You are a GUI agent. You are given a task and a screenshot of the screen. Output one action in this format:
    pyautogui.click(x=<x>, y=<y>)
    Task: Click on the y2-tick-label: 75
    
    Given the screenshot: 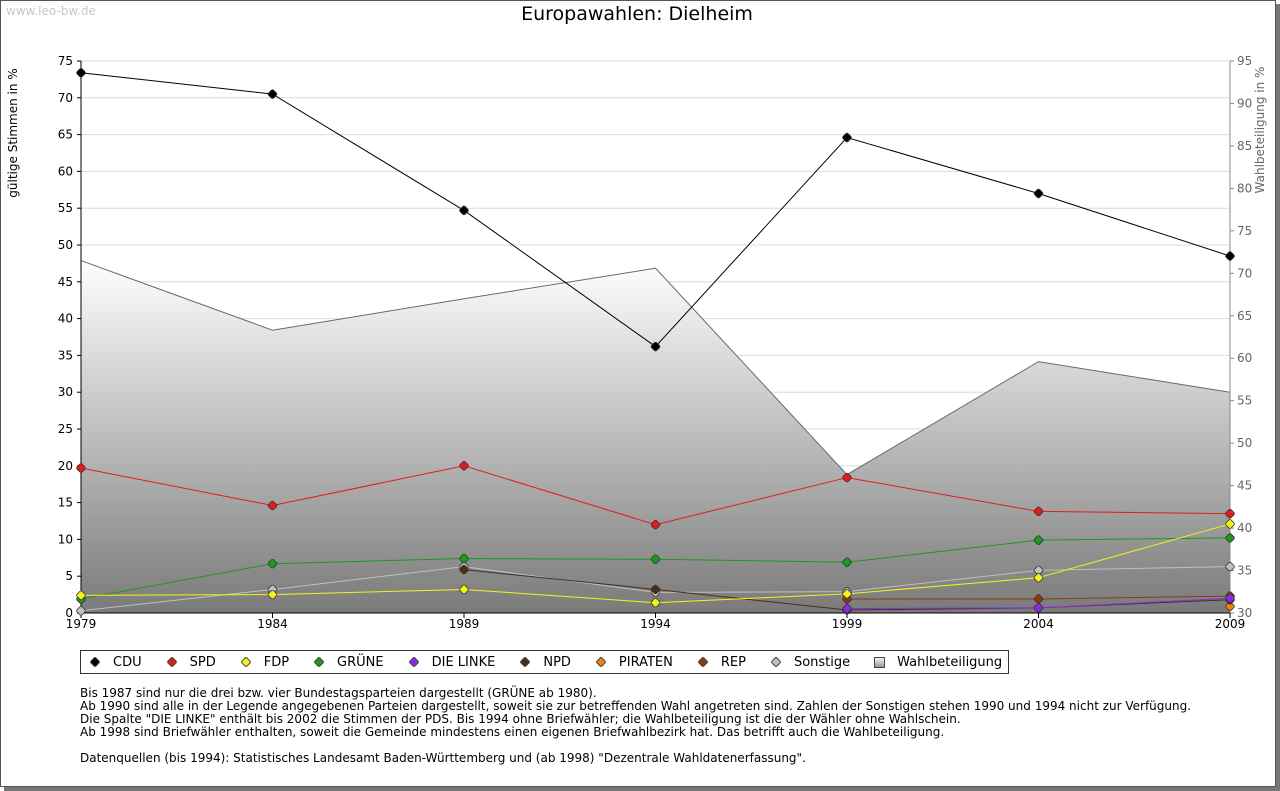 What is the action you would take?
    pyautogui.click(x=1244, y=231)
    